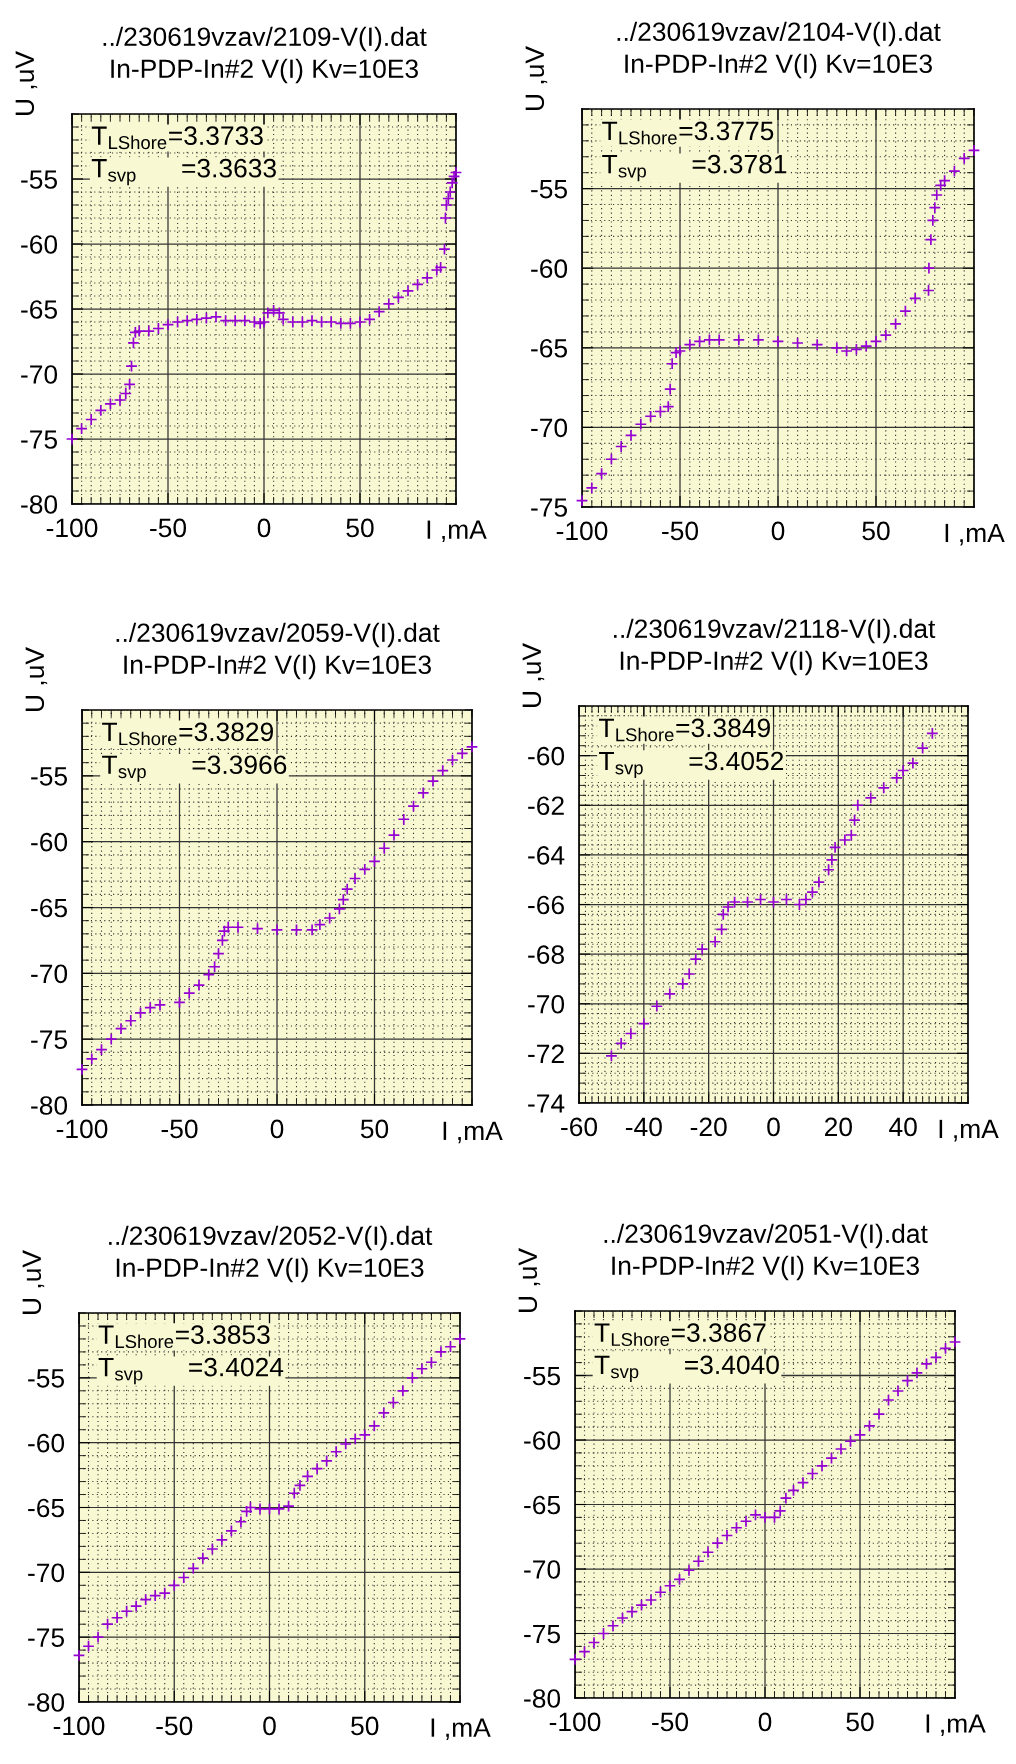  What do you see at coordinates (903, 1127) in the screenshot?
I see `x-tick-label: 40` at bounding box center [903, 1127].